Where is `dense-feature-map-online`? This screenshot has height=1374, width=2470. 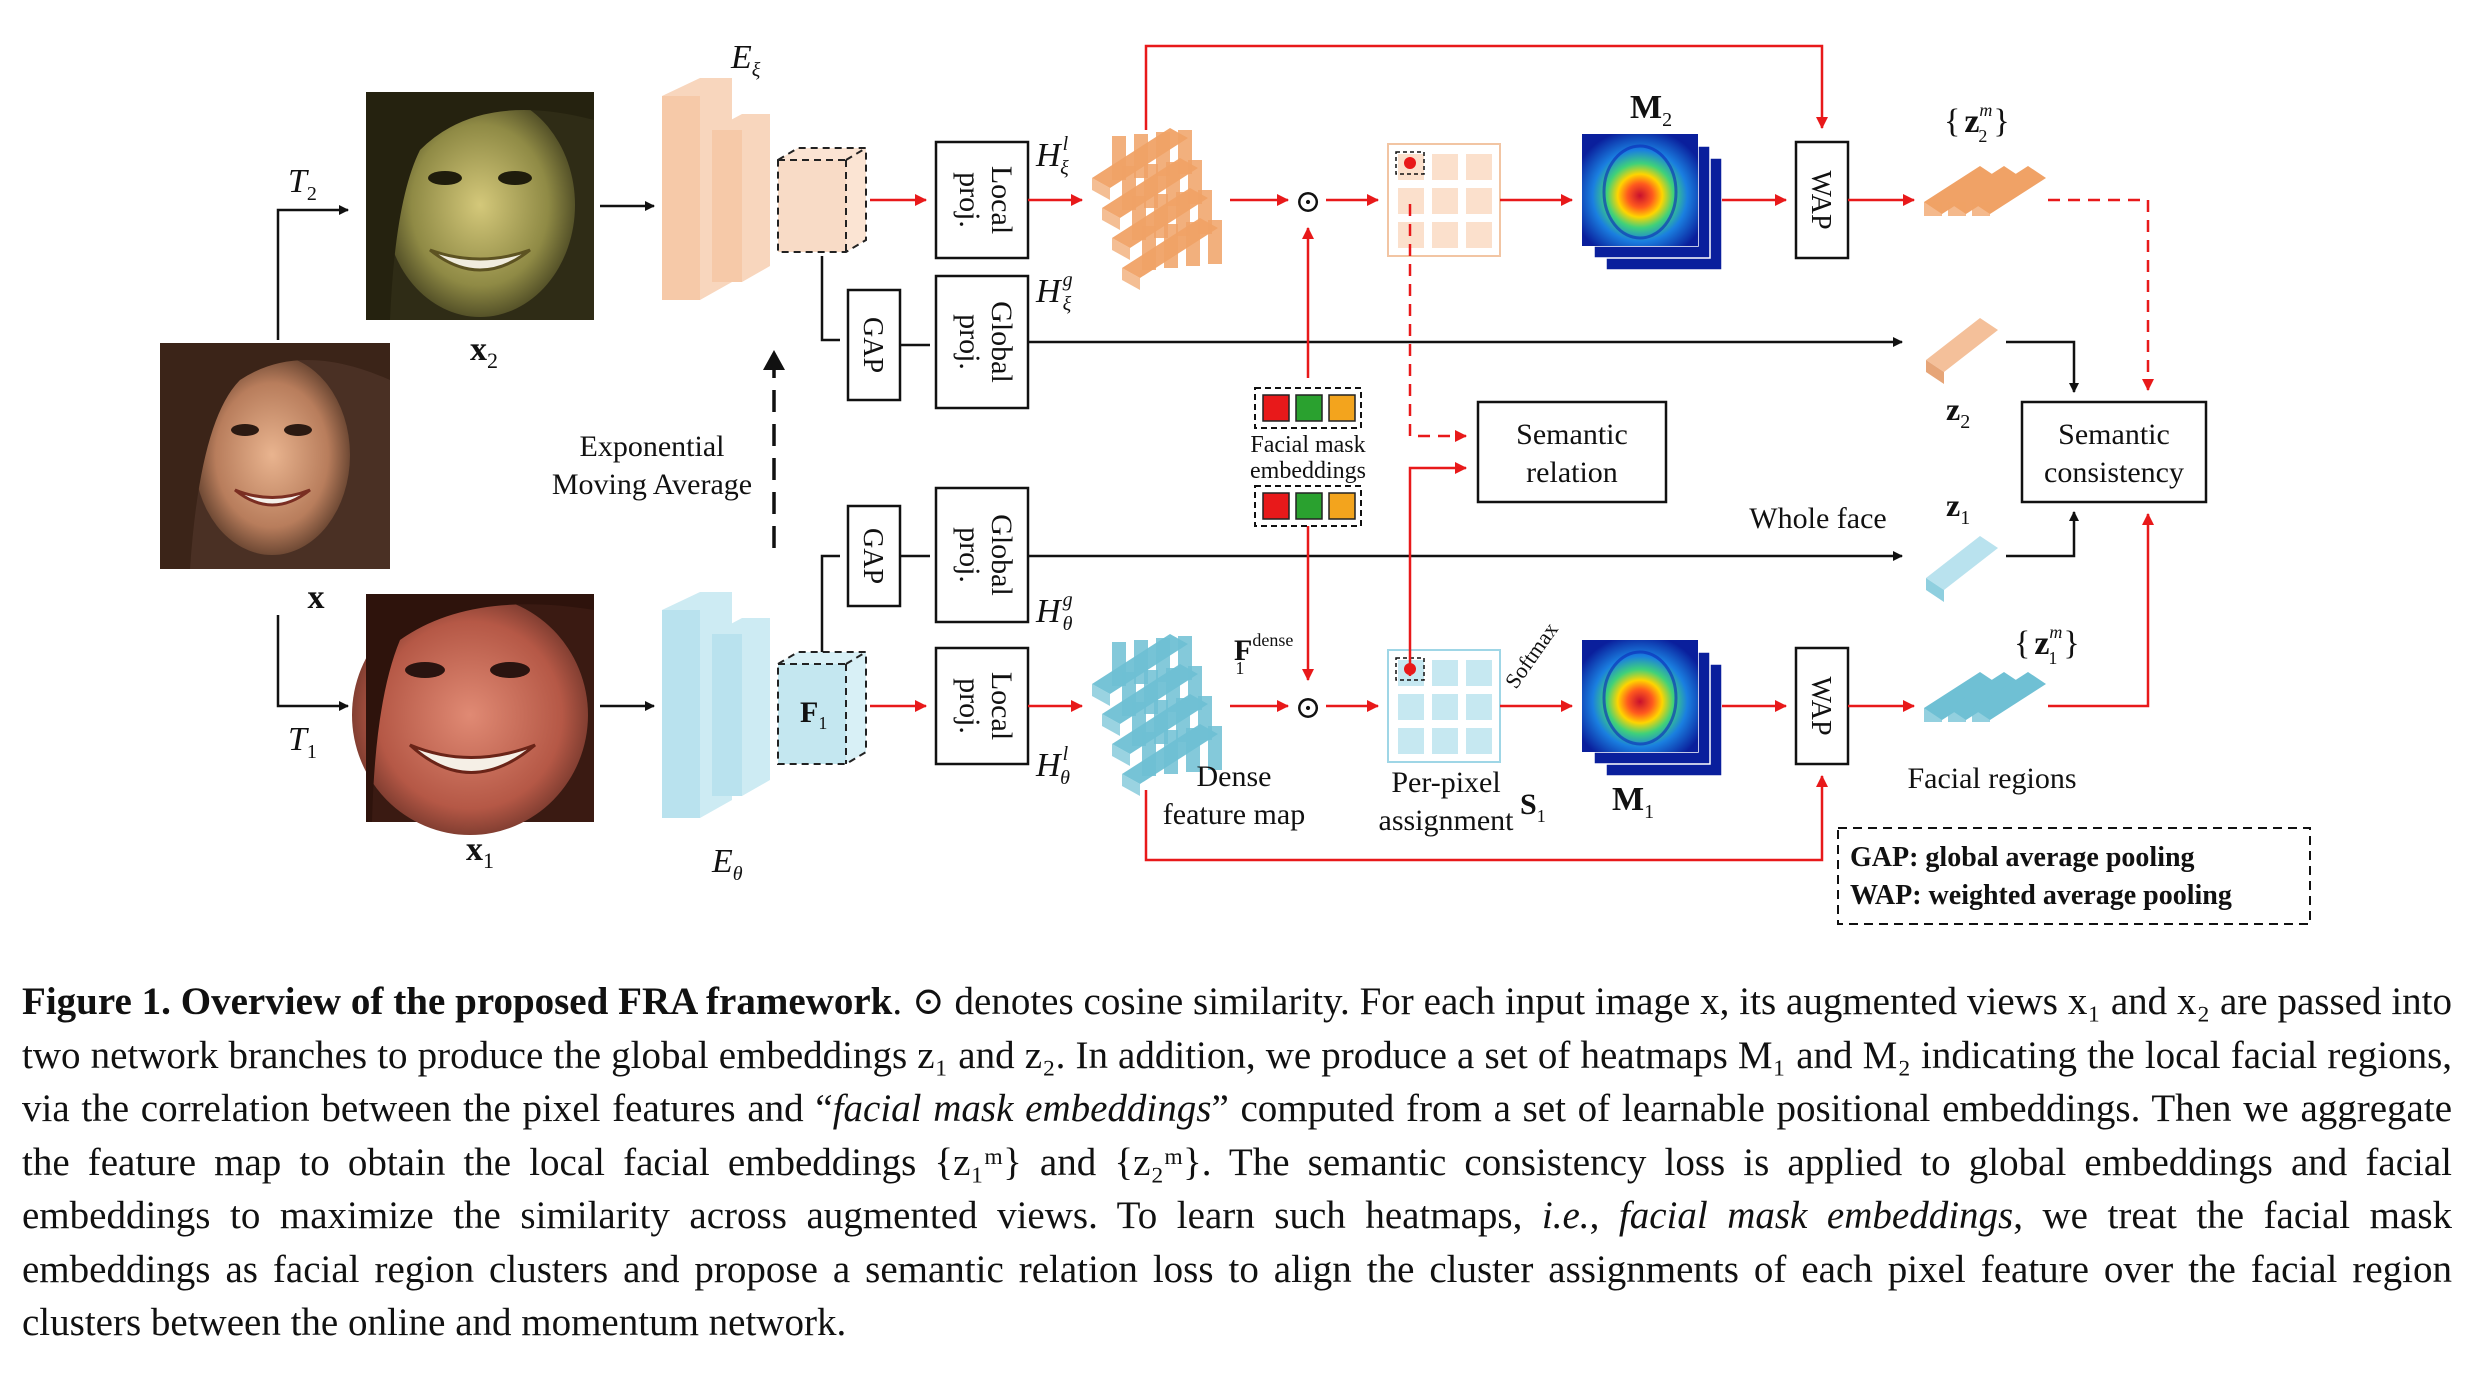
dense-feature-map-online is located at coordinates (1157, 715).